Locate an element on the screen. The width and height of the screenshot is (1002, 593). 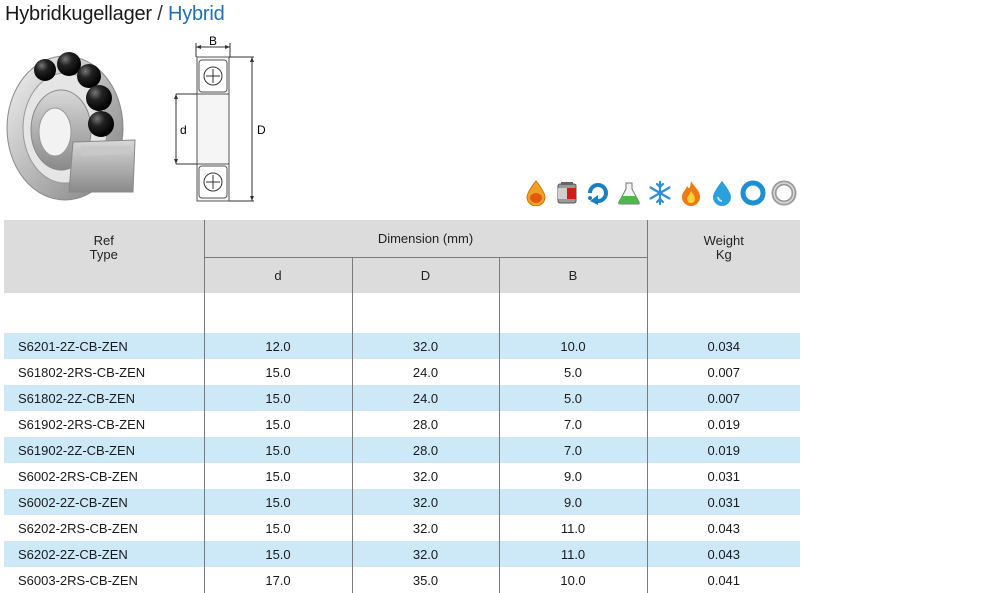
header-weight-unit: Kg is located at coordinates (723, 254).